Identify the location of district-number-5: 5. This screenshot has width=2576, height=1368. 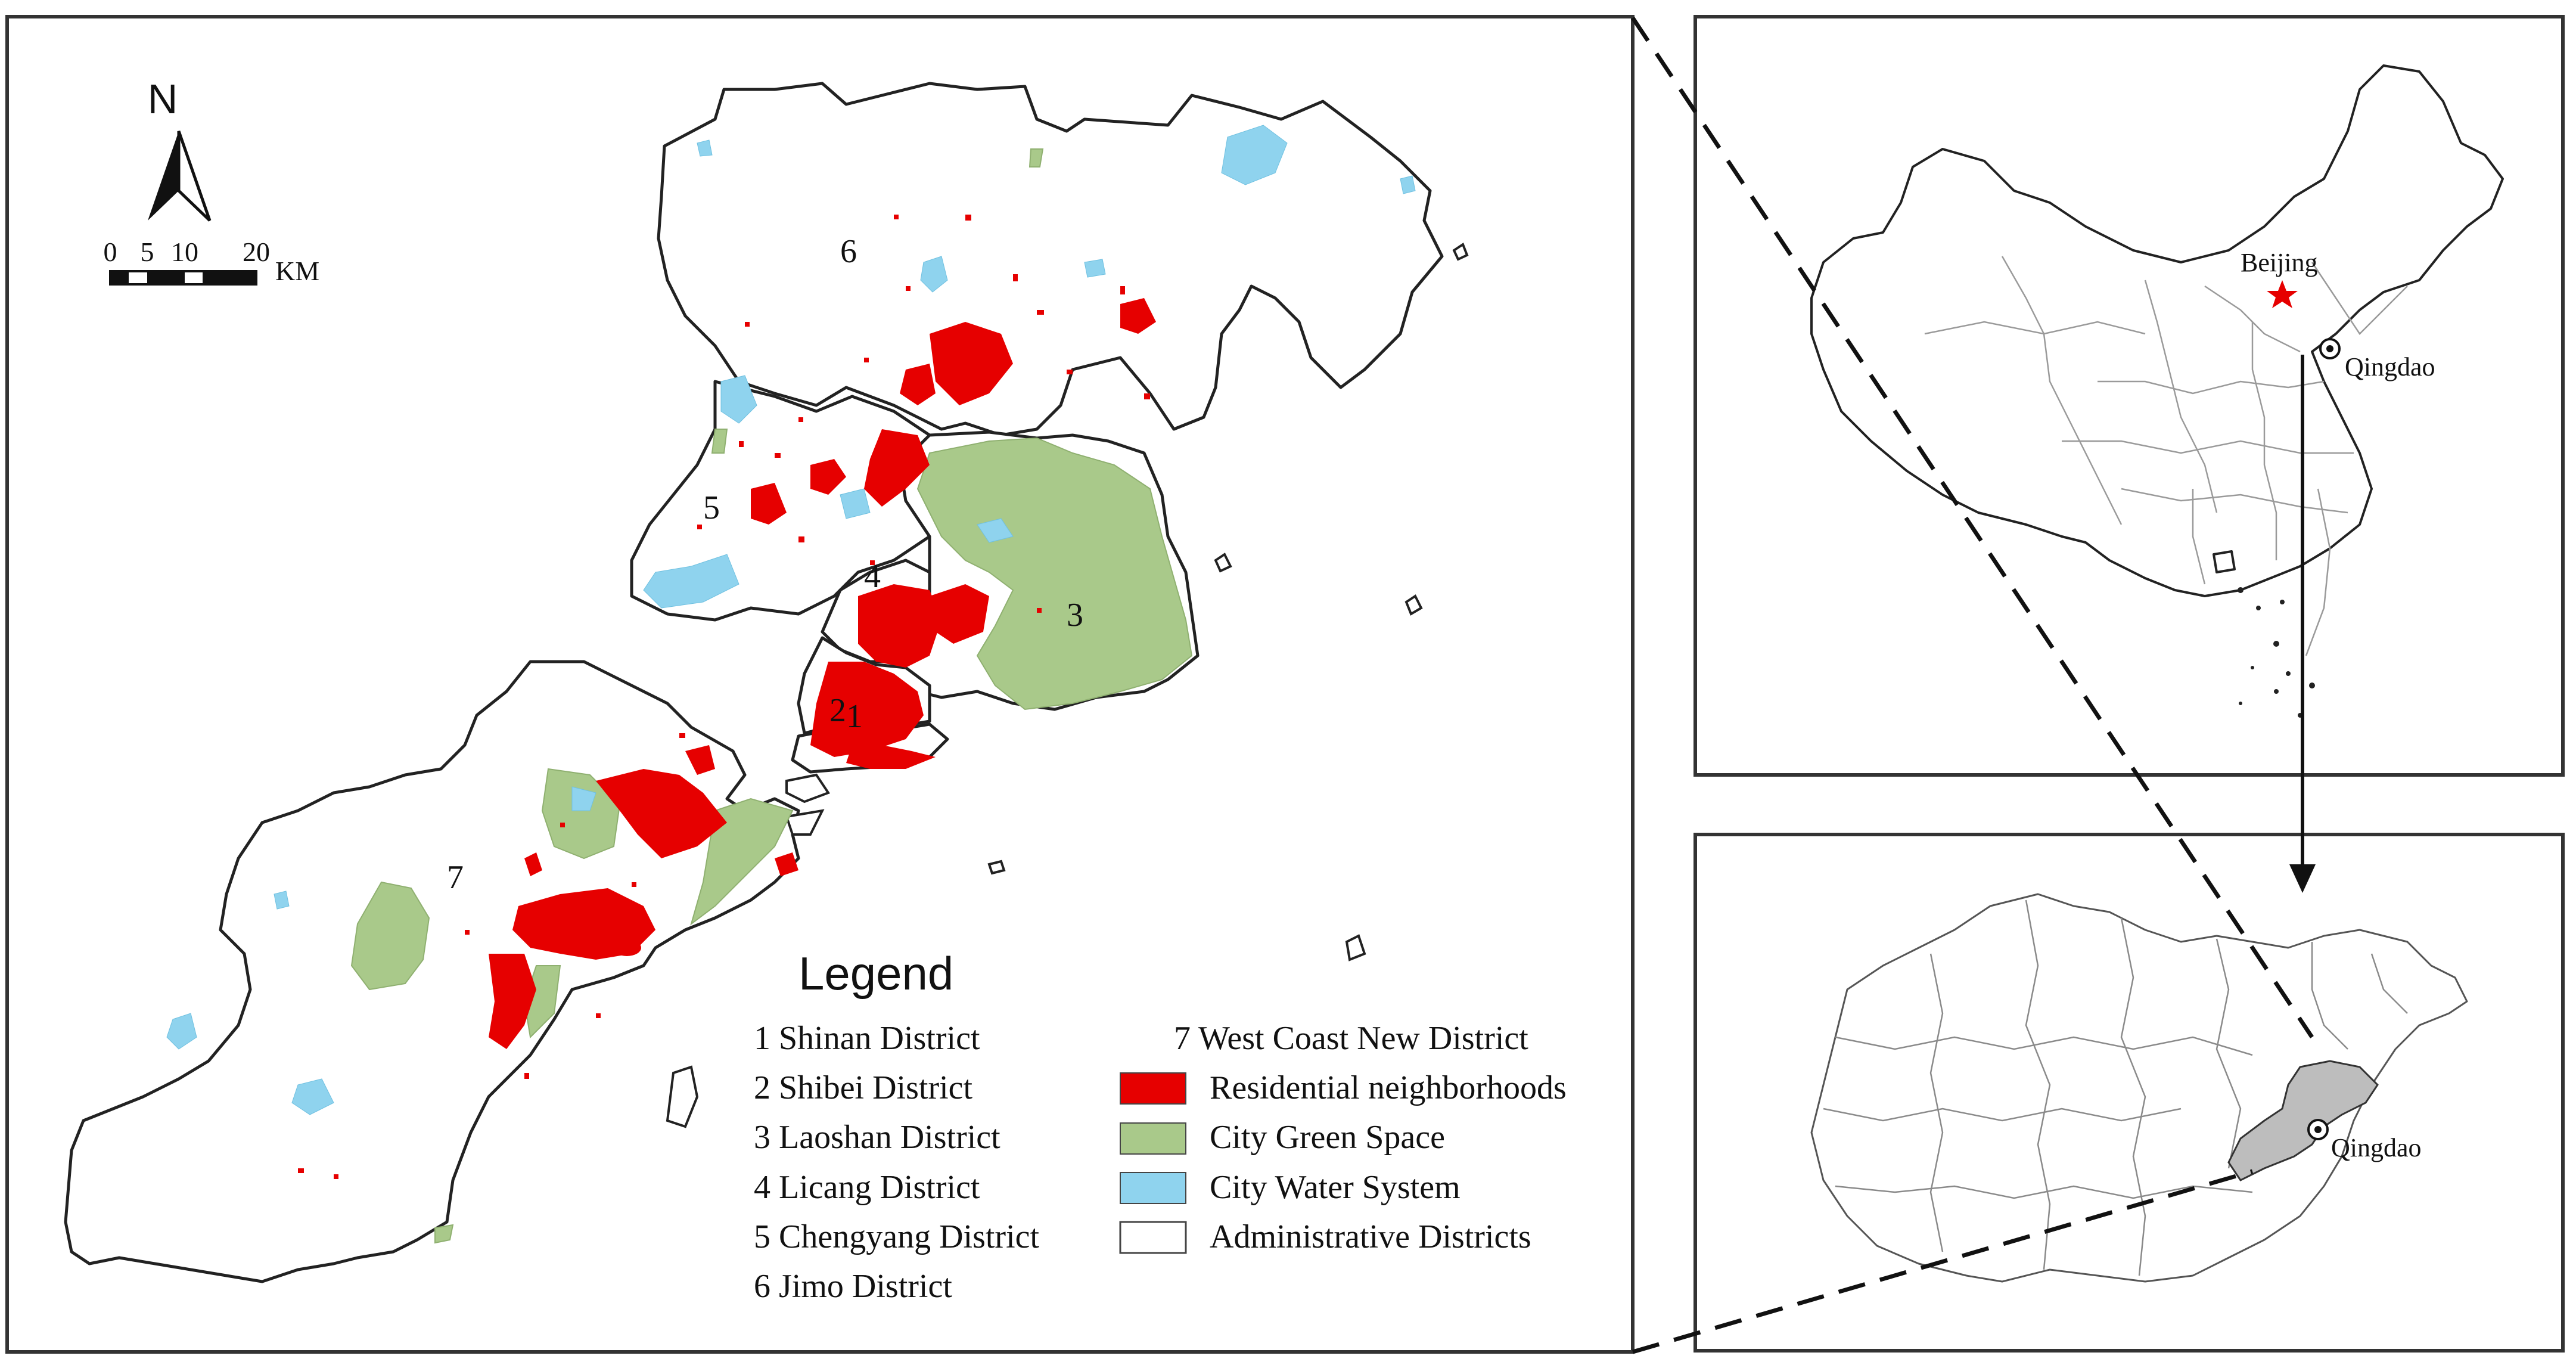
(711, 507).